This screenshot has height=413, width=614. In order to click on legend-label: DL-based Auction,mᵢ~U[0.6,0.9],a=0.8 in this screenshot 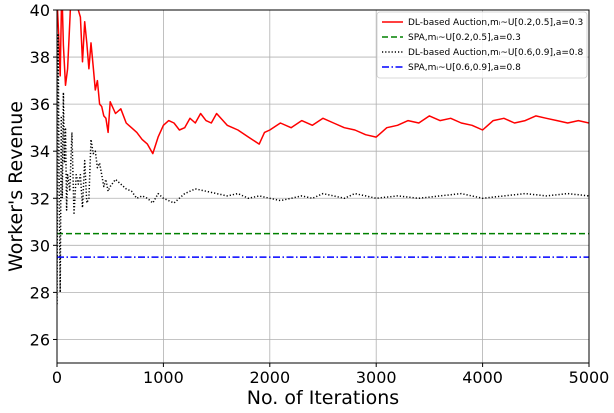, I will do `click(495, 53)`.